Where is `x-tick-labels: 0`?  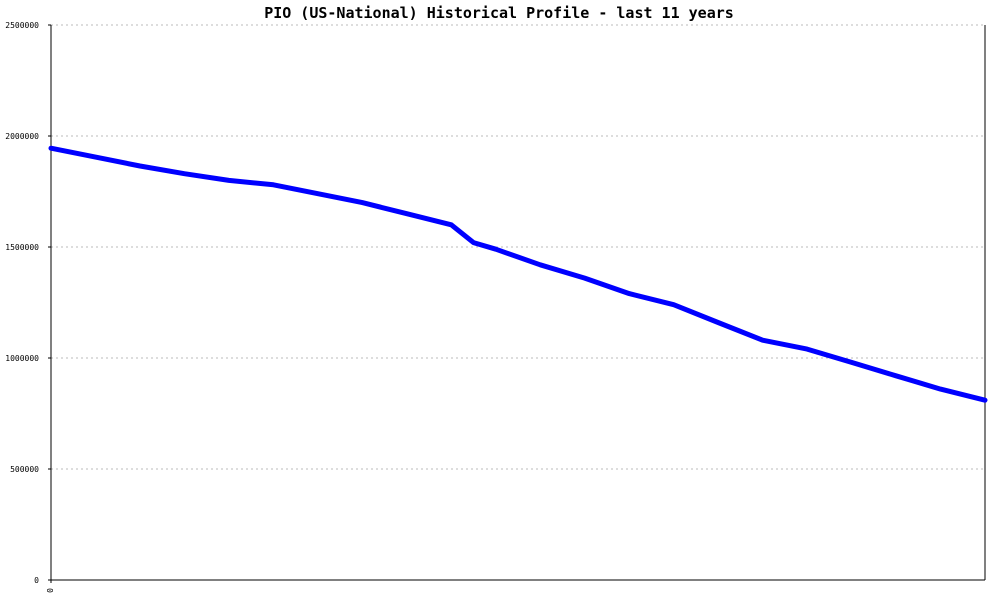 x-tick-labels: 0 is located at coordinates (50, 586).